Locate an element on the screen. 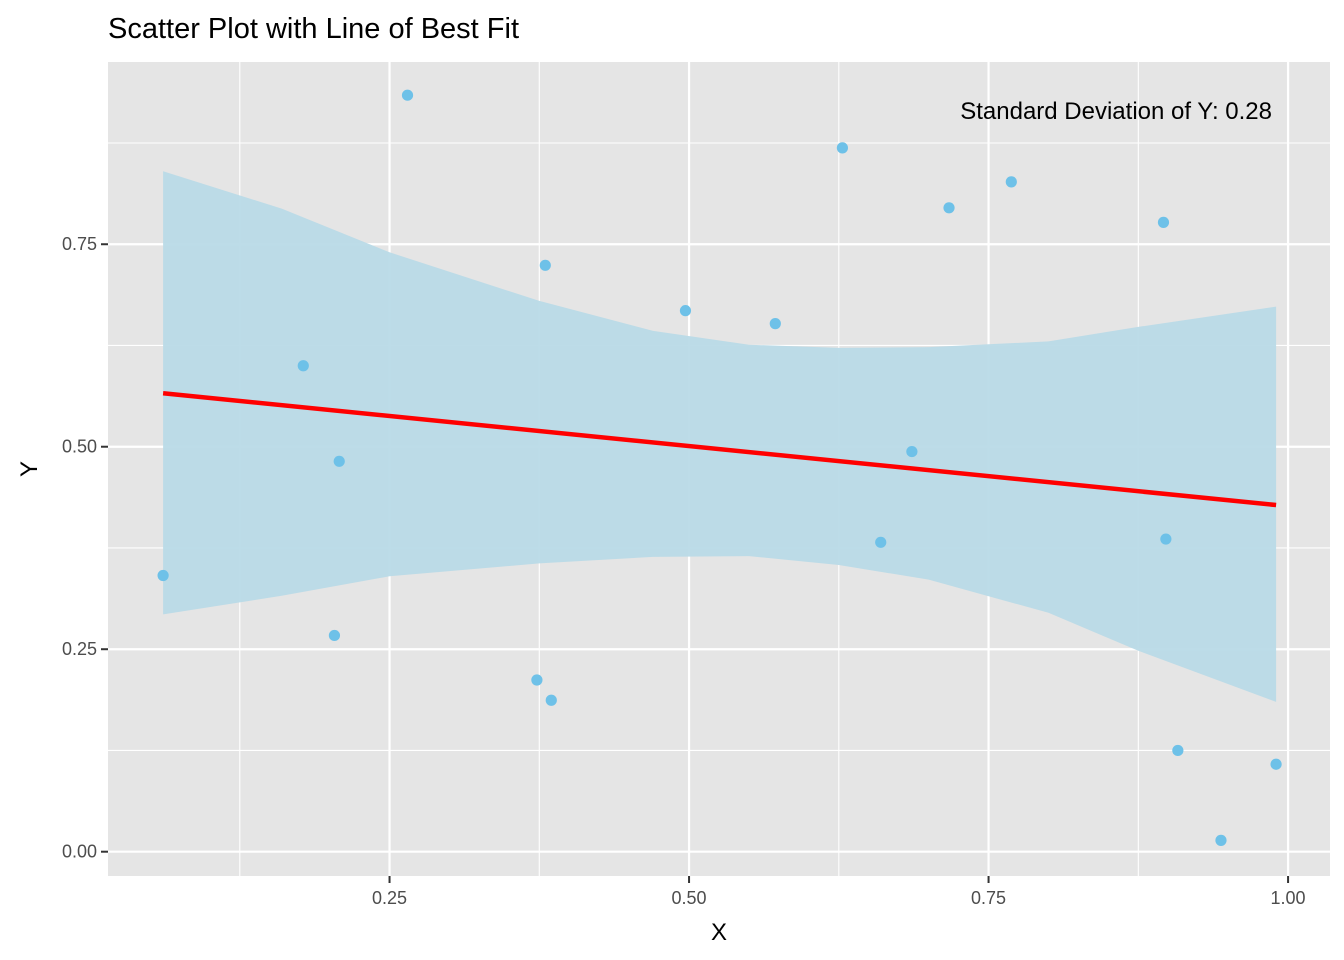 The height and width of the screenshot is (960, 1344). y-tick-label: 0.00 is located at coordinates (79, 852).